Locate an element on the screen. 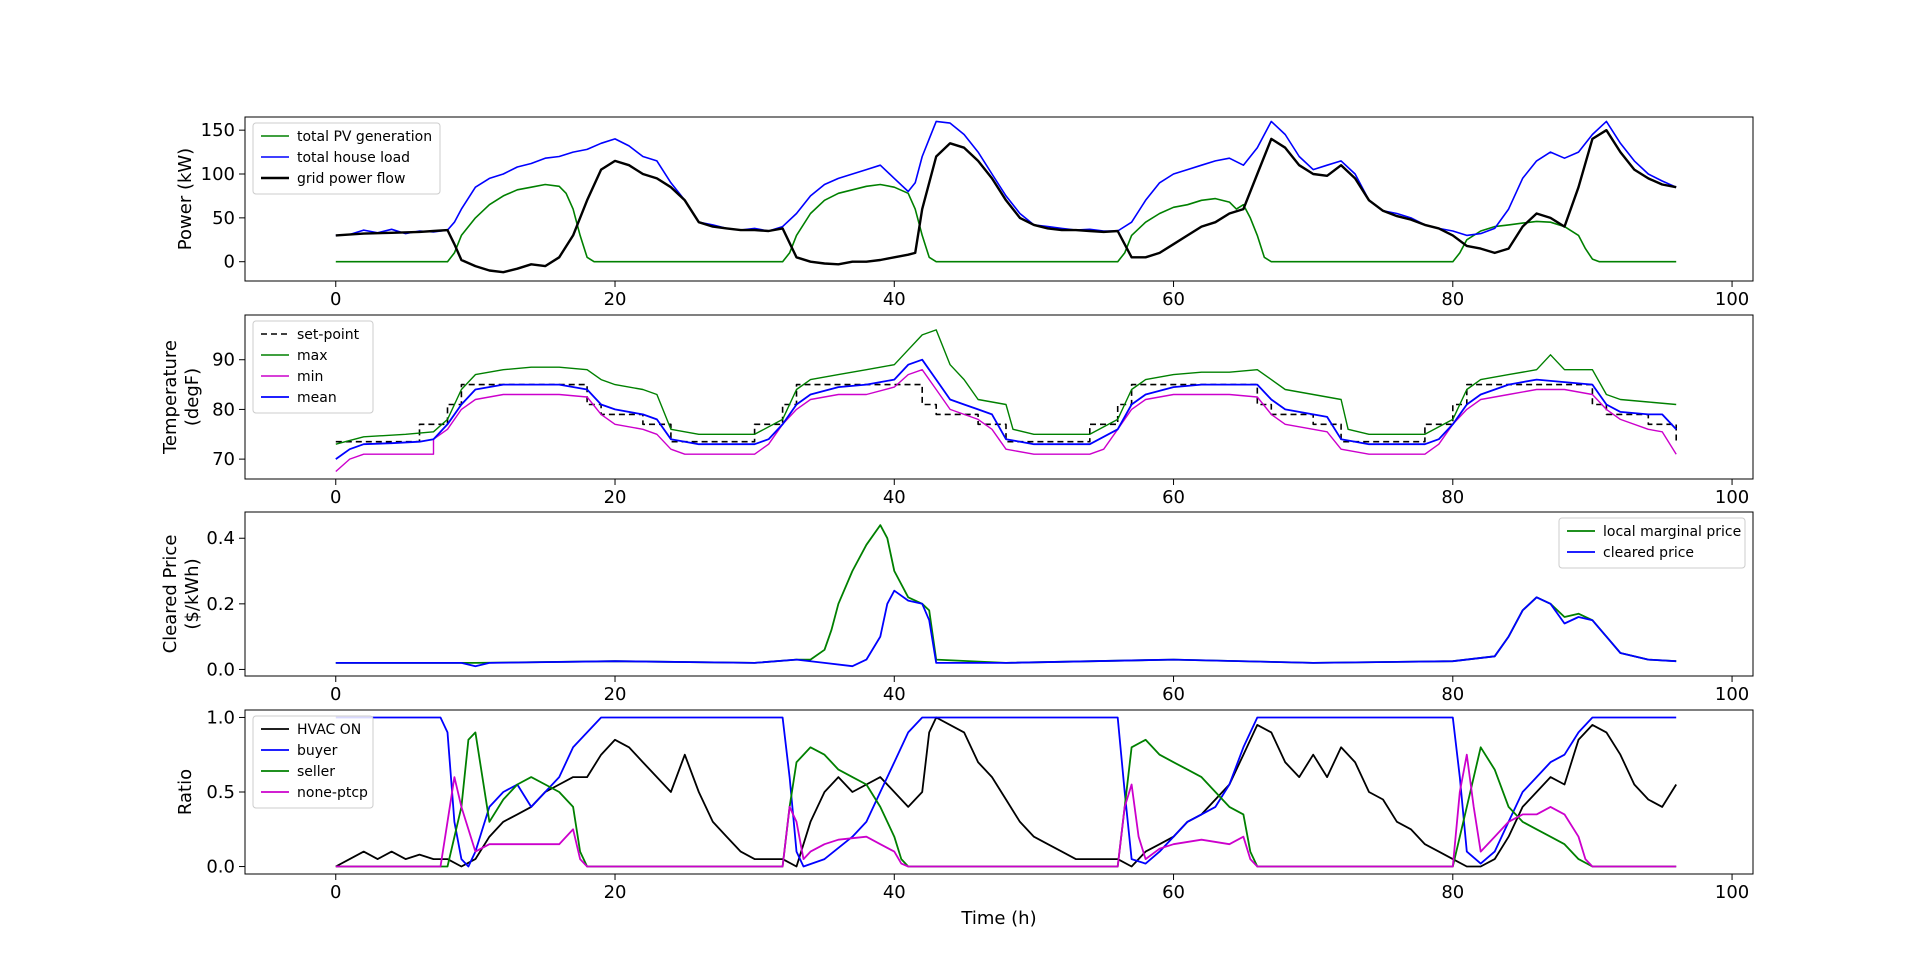  legend: set-point max min mean is located at coordinates (313, 367).